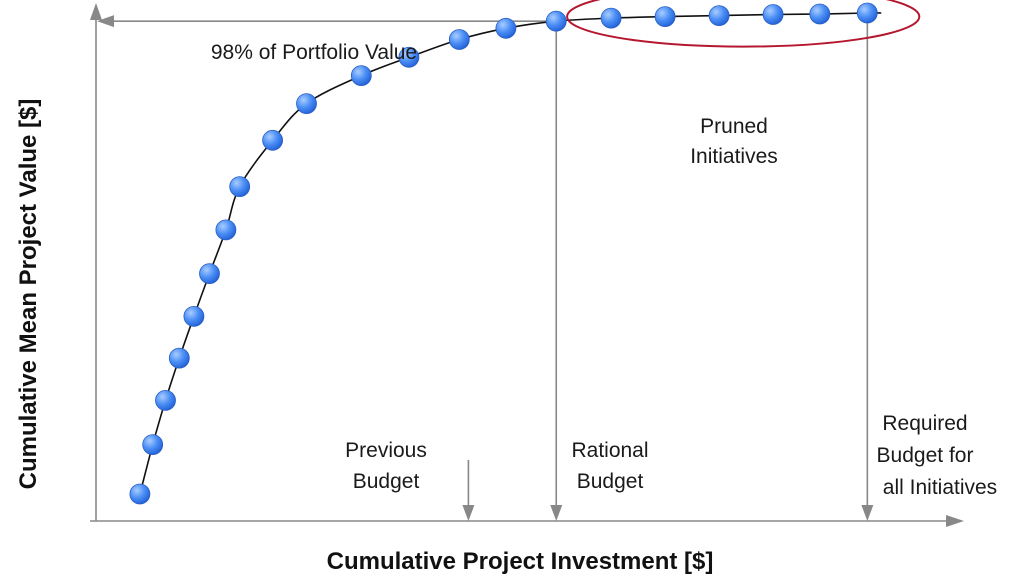  I want to click on y-axis-arrowhead, so click(96, 11).